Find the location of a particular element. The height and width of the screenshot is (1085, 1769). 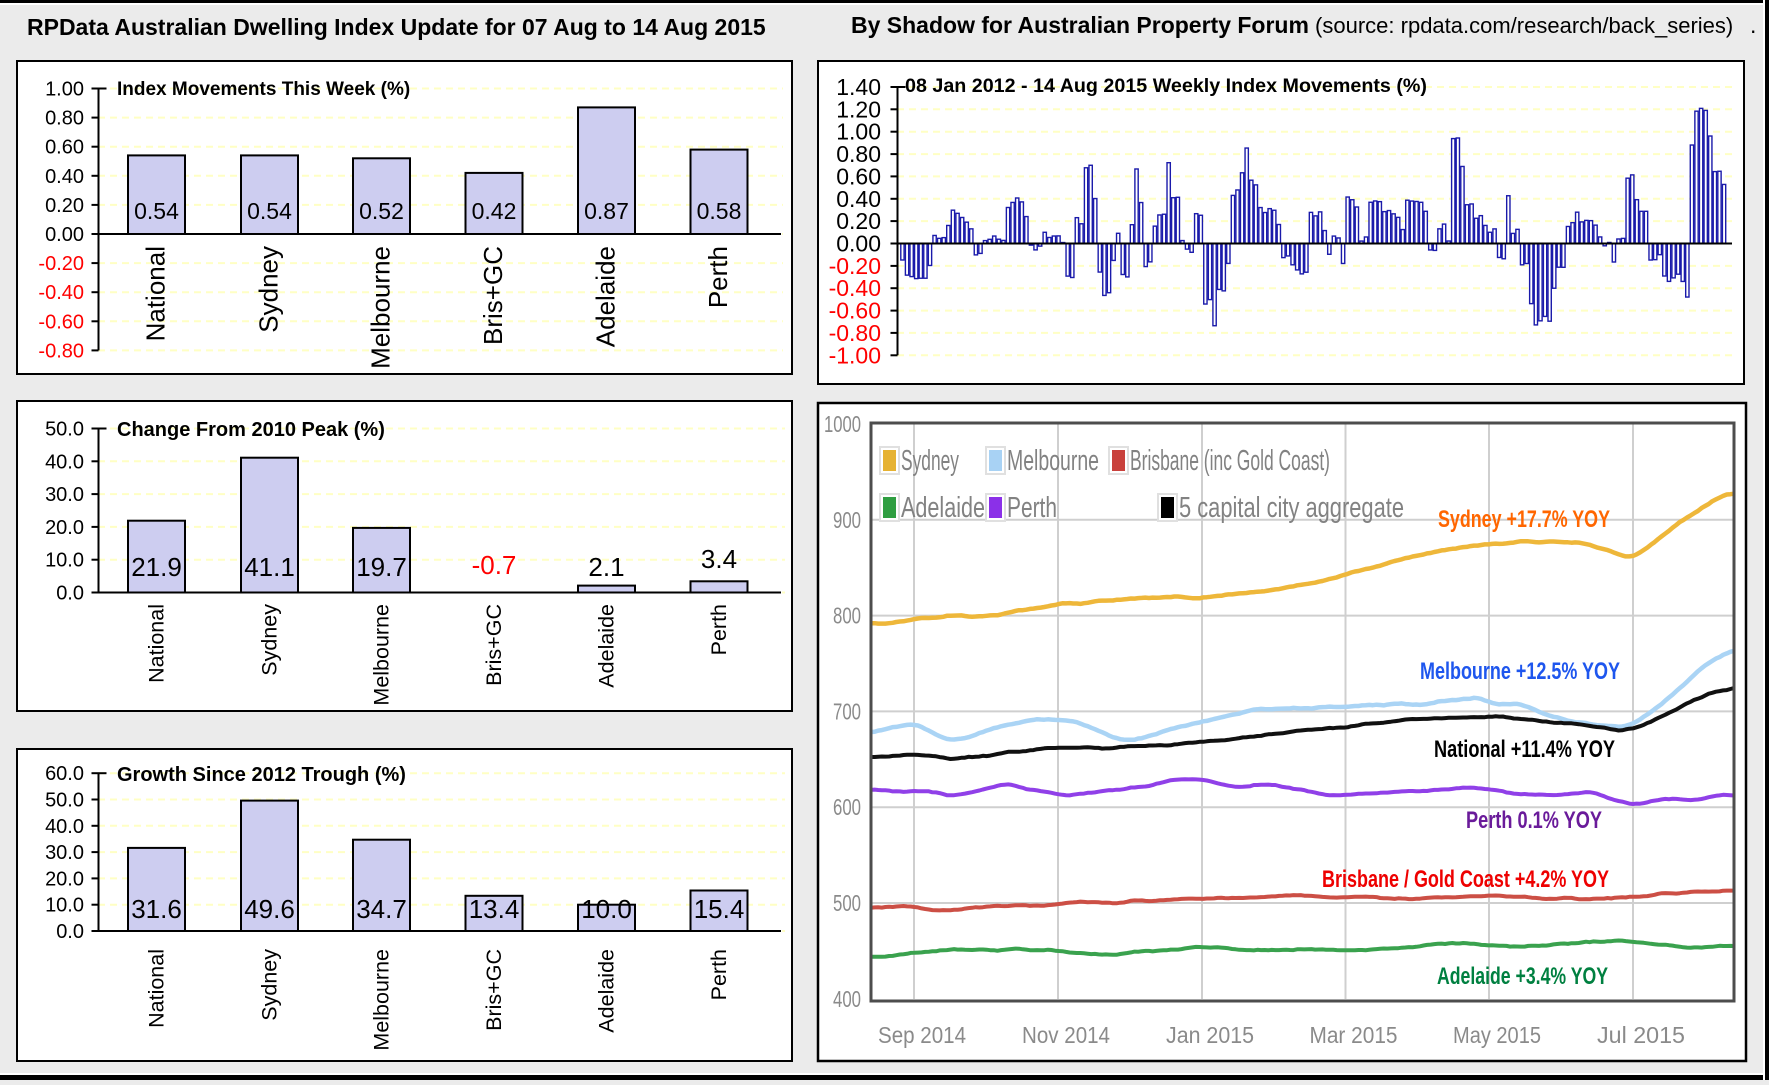

svg-text: Jan 2015 is located at coordinates (1210, 1035).